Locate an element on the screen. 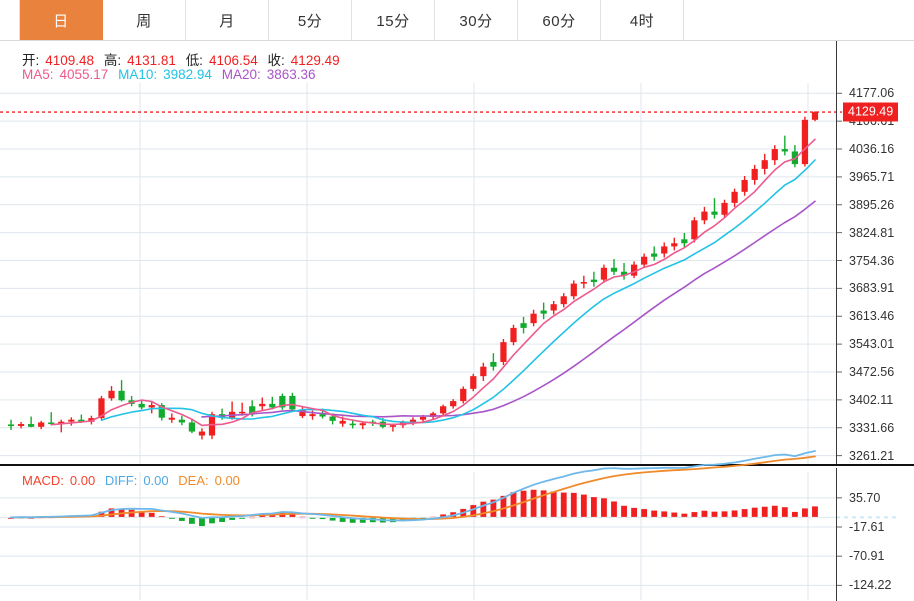  tab-day-label: 日 is located at coordinates (61, 21).